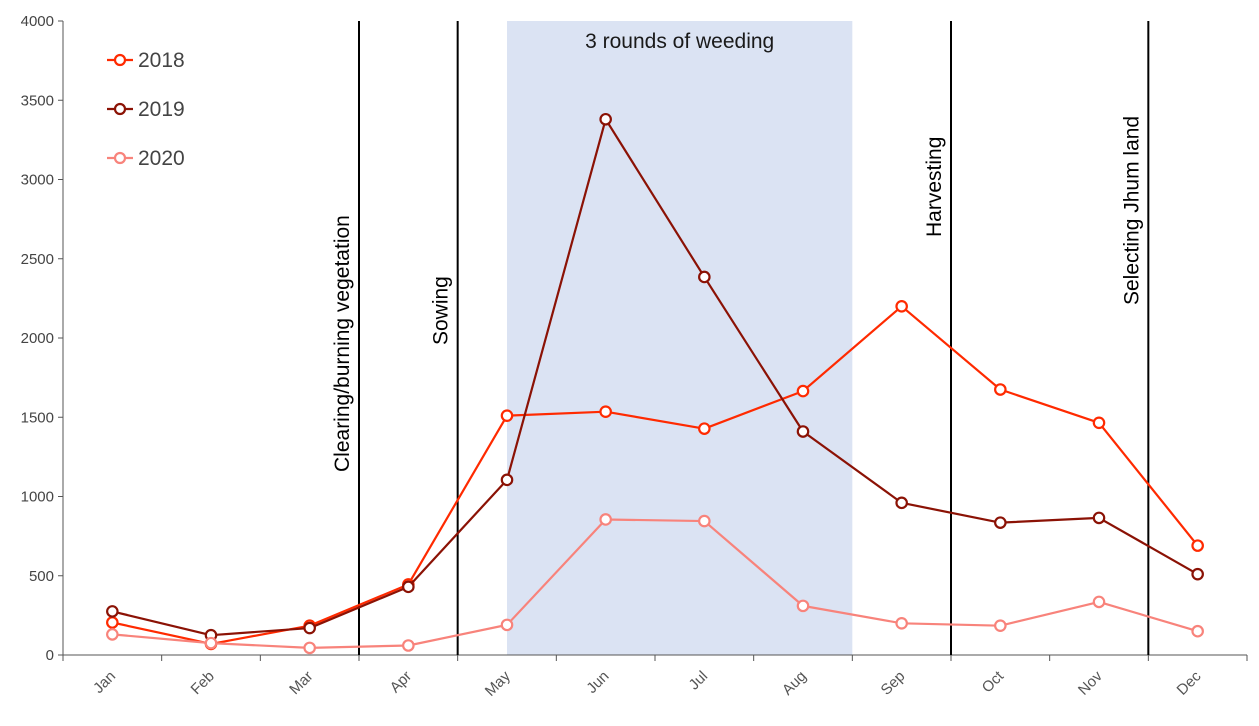 The width and height of the screenshot is (1259, 726). I want to click on x-tick-label: Oct, so click(993, 681).